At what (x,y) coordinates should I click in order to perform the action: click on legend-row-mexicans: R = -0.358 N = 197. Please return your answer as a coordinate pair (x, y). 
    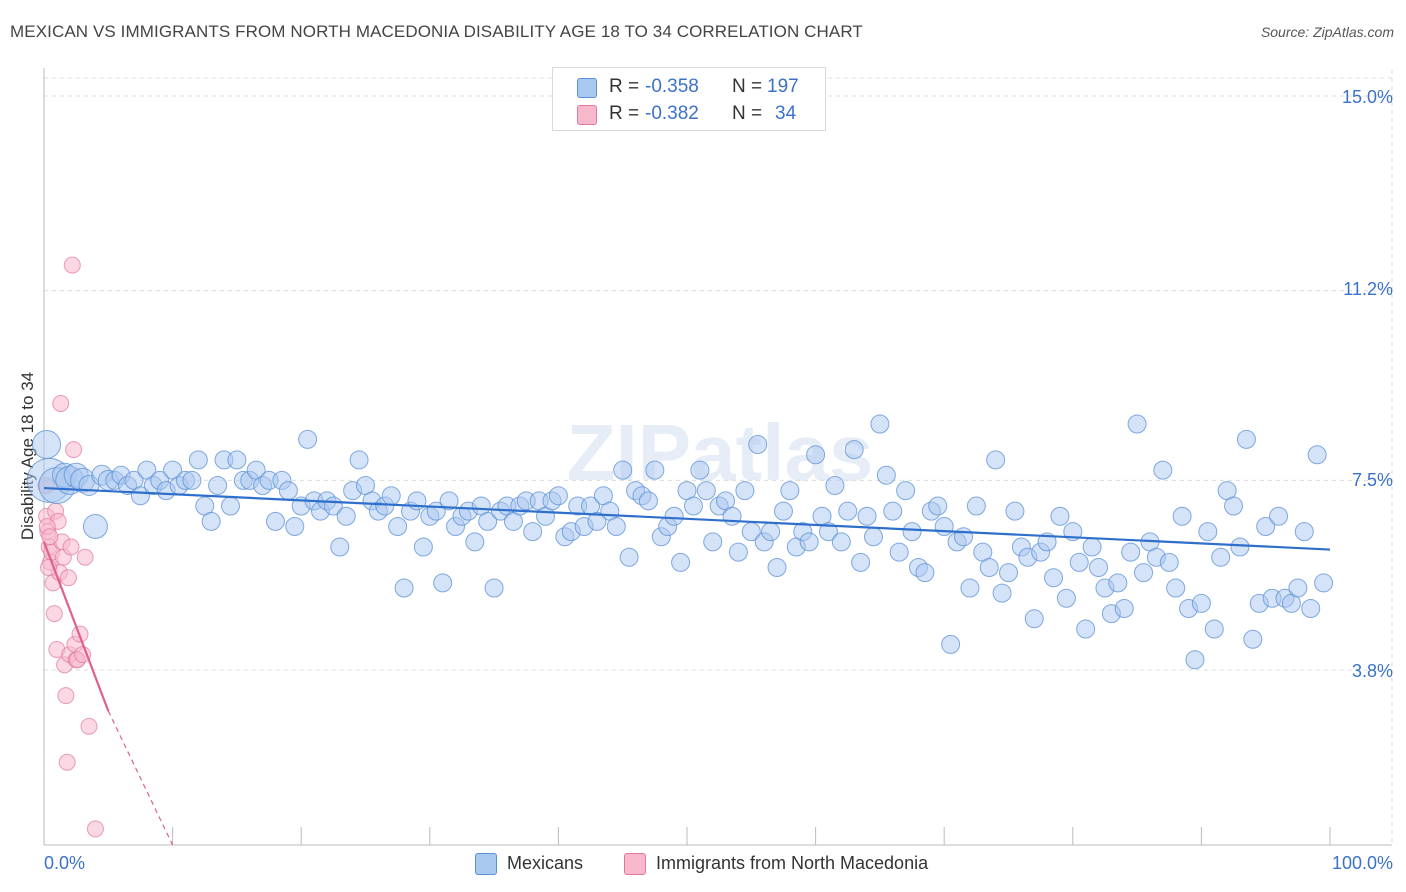
    Looking at the image, I should click on (697, 88).